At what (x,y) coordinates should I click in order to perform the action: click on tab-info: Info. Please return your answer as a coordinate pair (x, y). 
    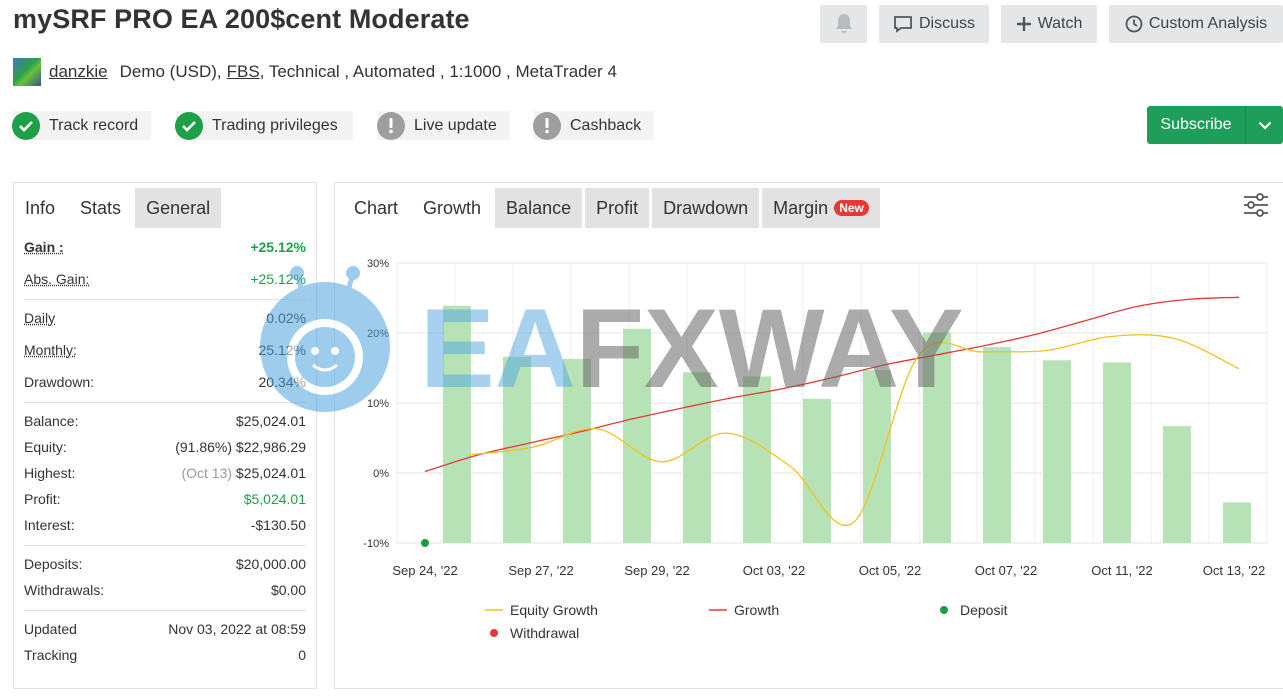
    Looking at the image, I should click on (40, 208).